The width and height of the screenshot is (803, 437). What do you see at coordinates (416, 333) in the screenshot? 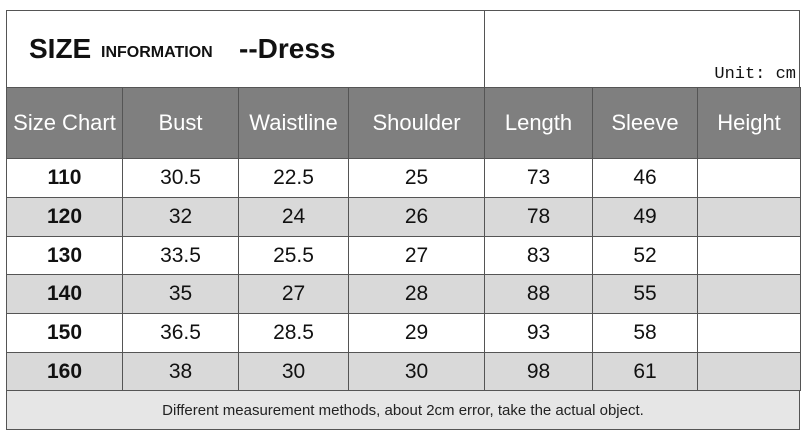
I see `table-cell: 29` at bounding box center [416, 333].